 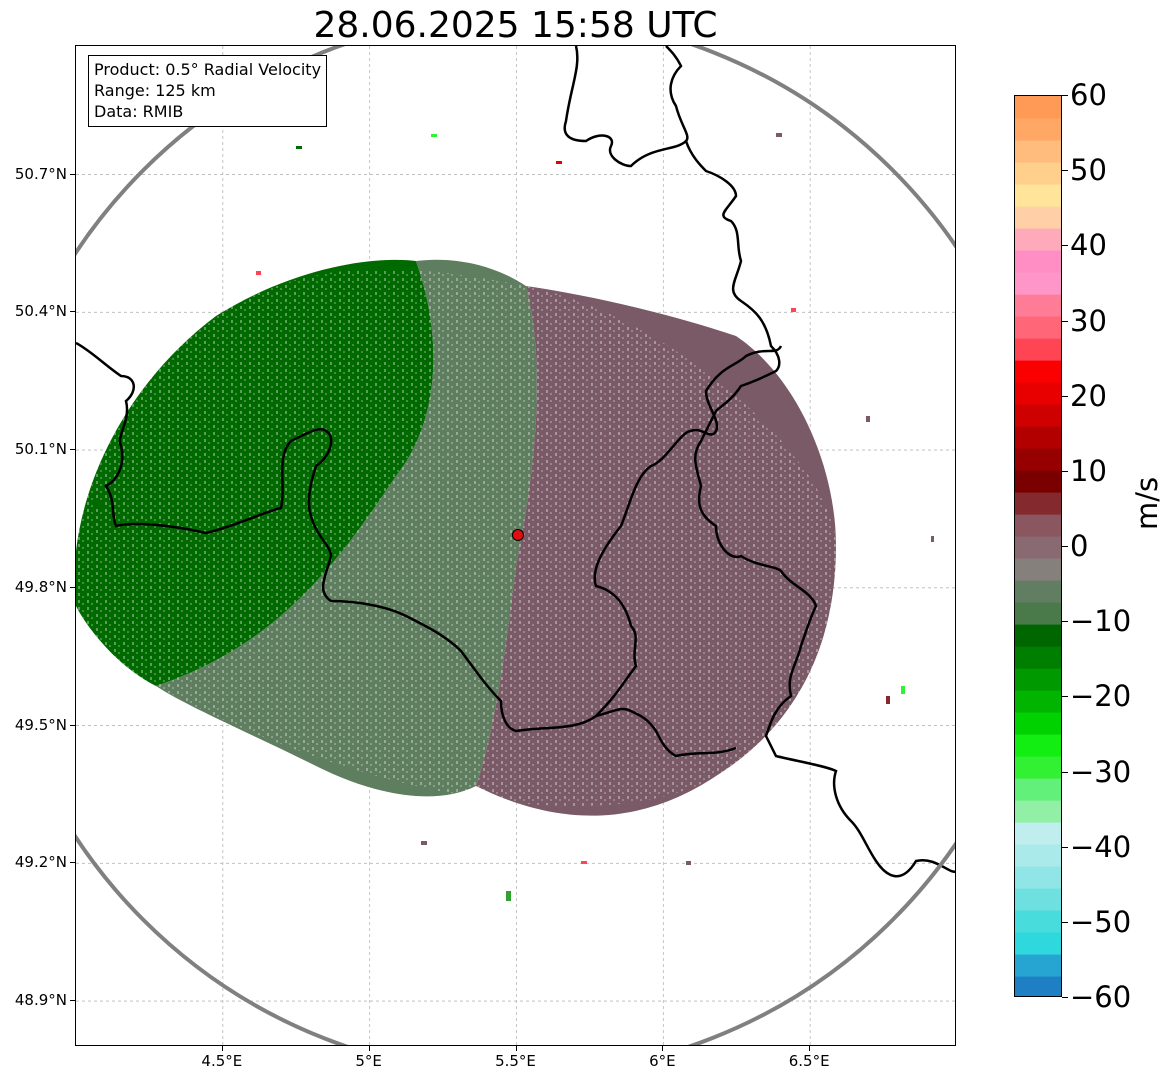 What do you see at coordinates (40, 1000) in the screenshot?
I see `lat-tick-label: 48.9°N` at bounding box center [40, 1000].